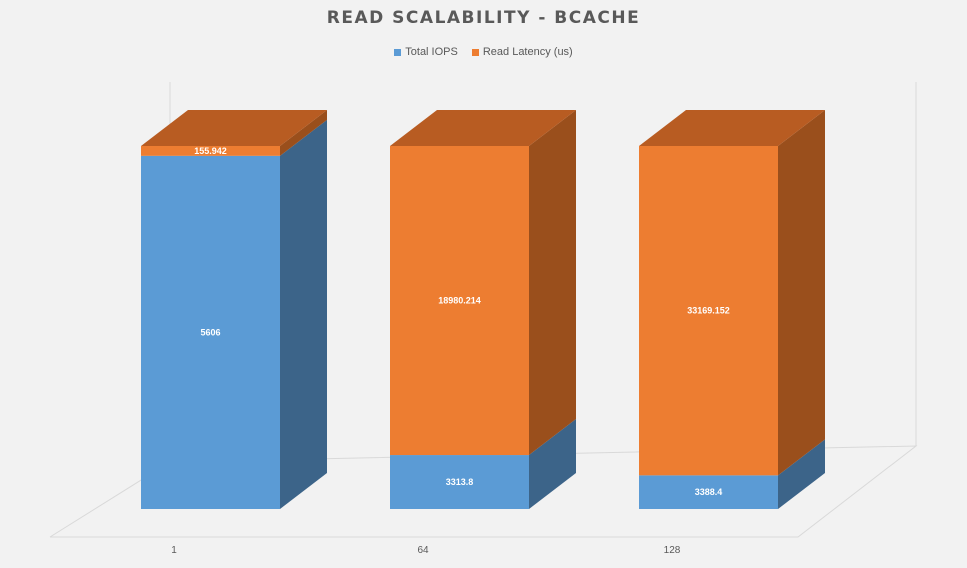 This screenshot has height=568, width=967. I want to click on floor-outline, so click(483, 491).